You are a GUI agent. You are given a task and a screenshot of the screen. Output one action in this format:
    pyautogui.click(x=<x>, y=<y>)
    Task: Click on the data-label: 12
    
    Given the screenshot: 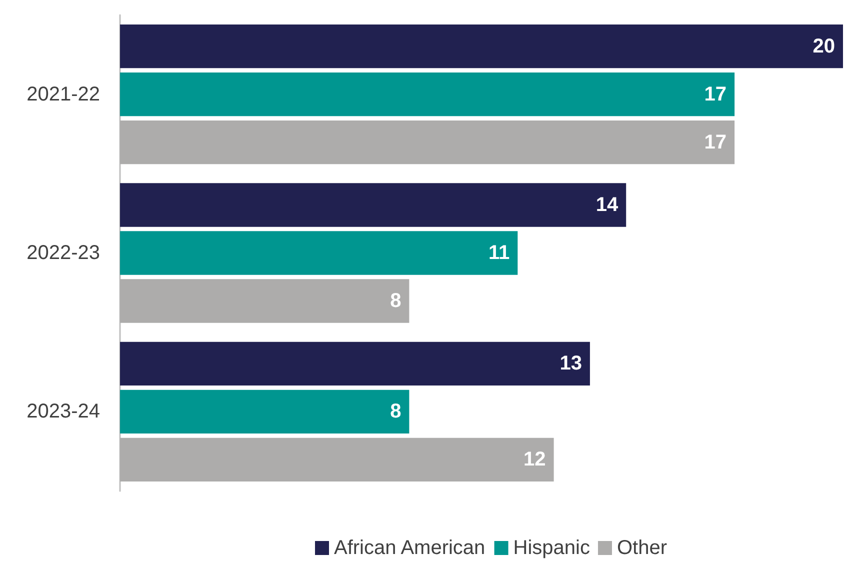 What is the action you would take?
    pyautogui.click(x=535, y=459)
    